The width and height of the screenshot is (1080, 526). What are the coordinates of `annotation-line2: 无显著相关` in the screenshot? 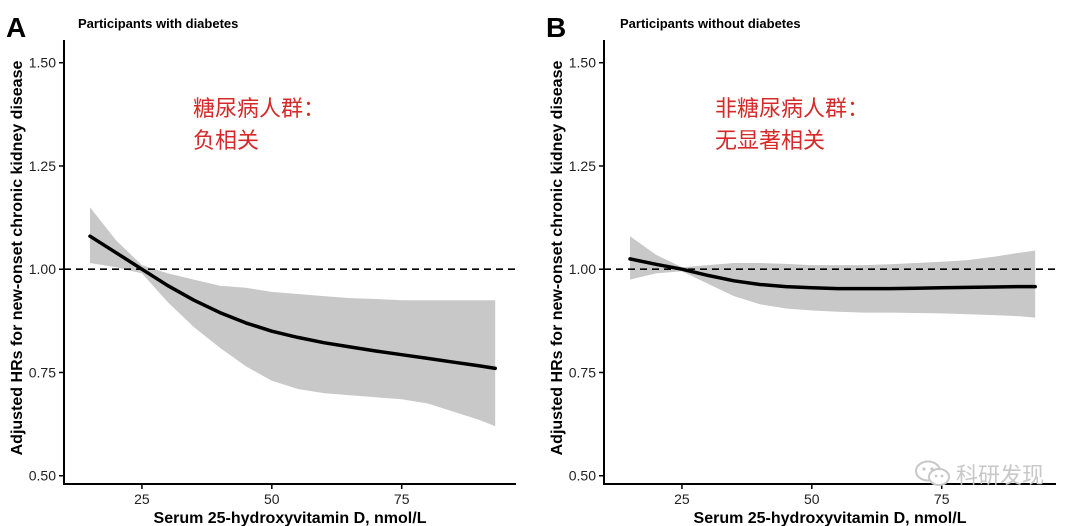 It's located at (770, 141).